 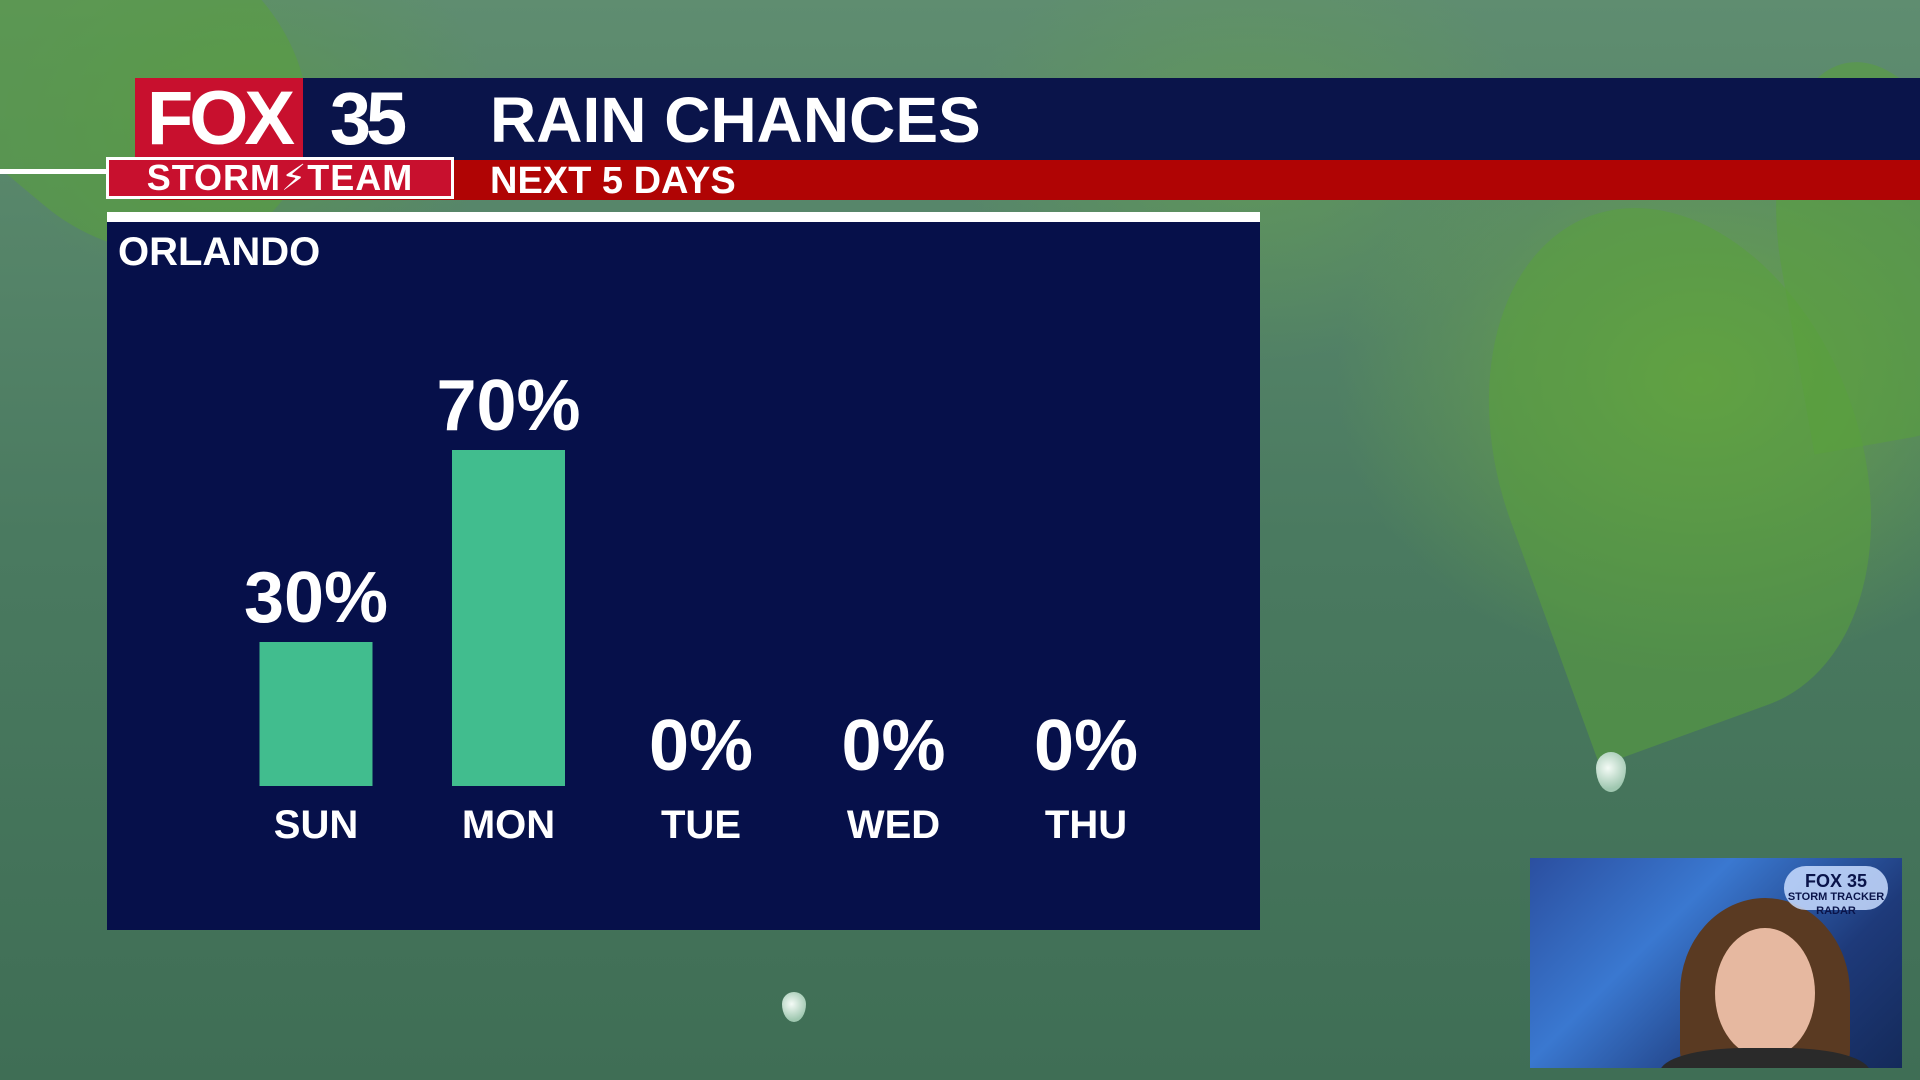 I want to click on bar-sun, so click(x=316, y=714).